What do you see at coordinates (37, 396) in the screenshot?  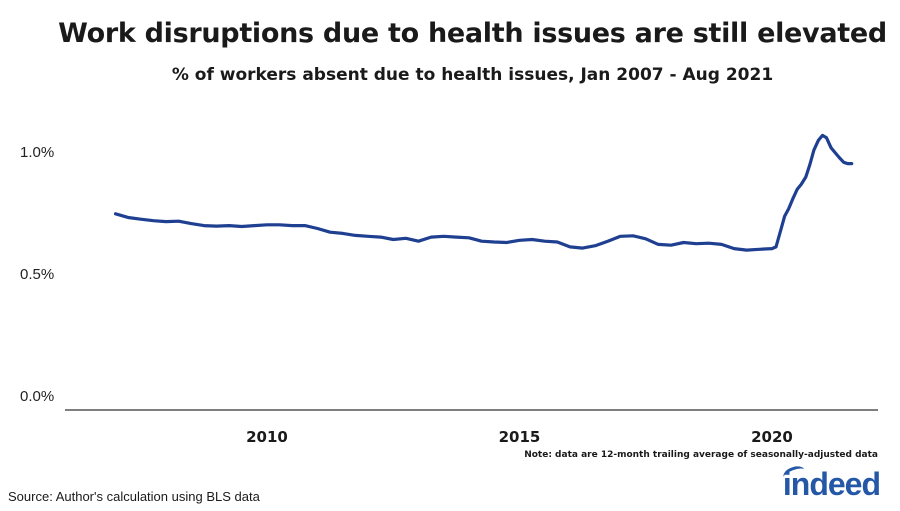 I see `y-tick-label: 0.0%` at bounding box center [37, 396].